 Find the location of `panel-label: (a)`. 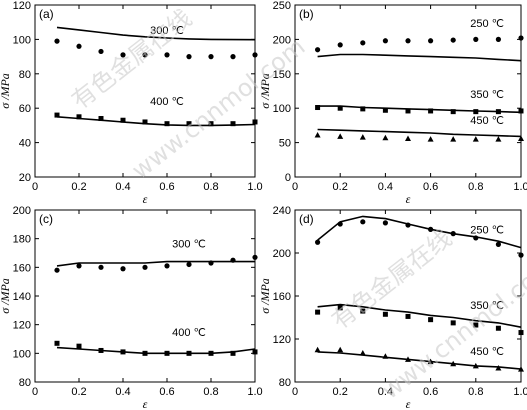

panel-label: (a) is located at coordinates (46, 14).